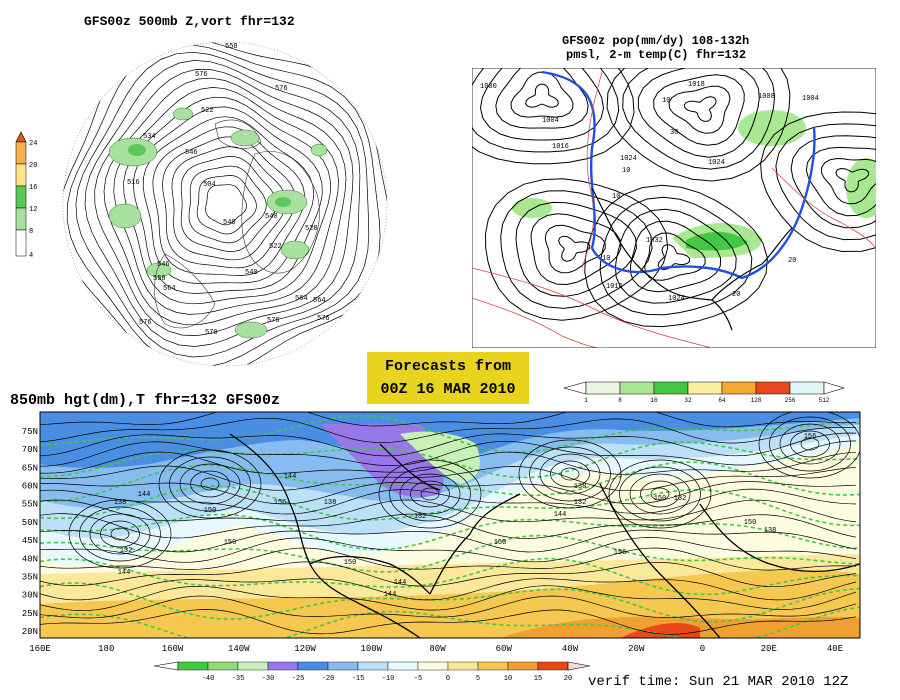 The height and width of the screenshot is (700, 900). Describe the element at coordinates (239, 649) in the screenshot. I see `longitude-label: 140W` at that location.